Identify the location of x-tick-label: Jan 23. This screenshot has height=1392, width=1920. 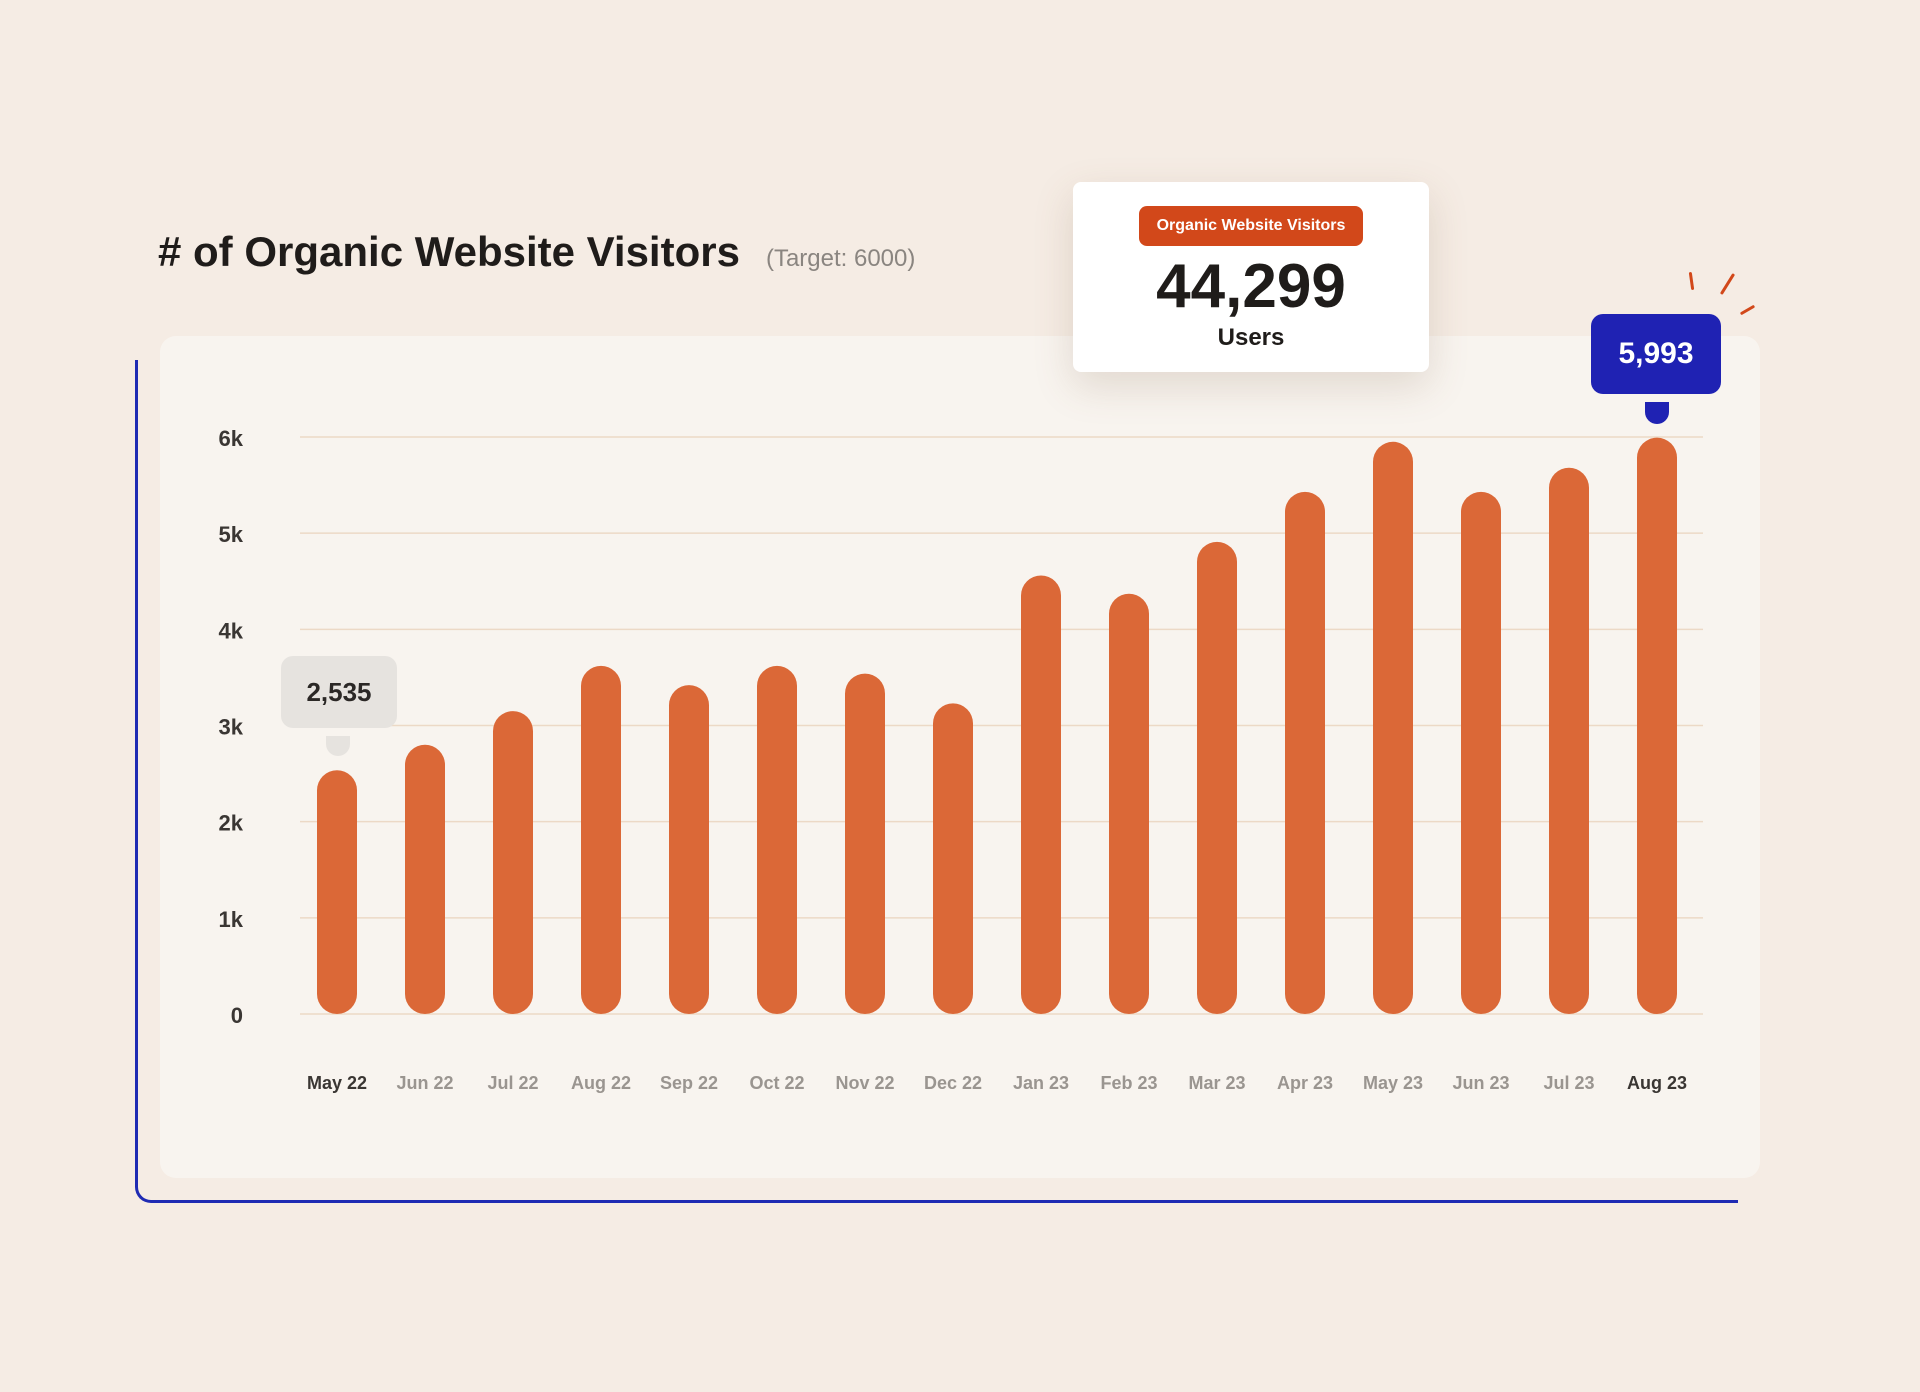
(1041, 1083).